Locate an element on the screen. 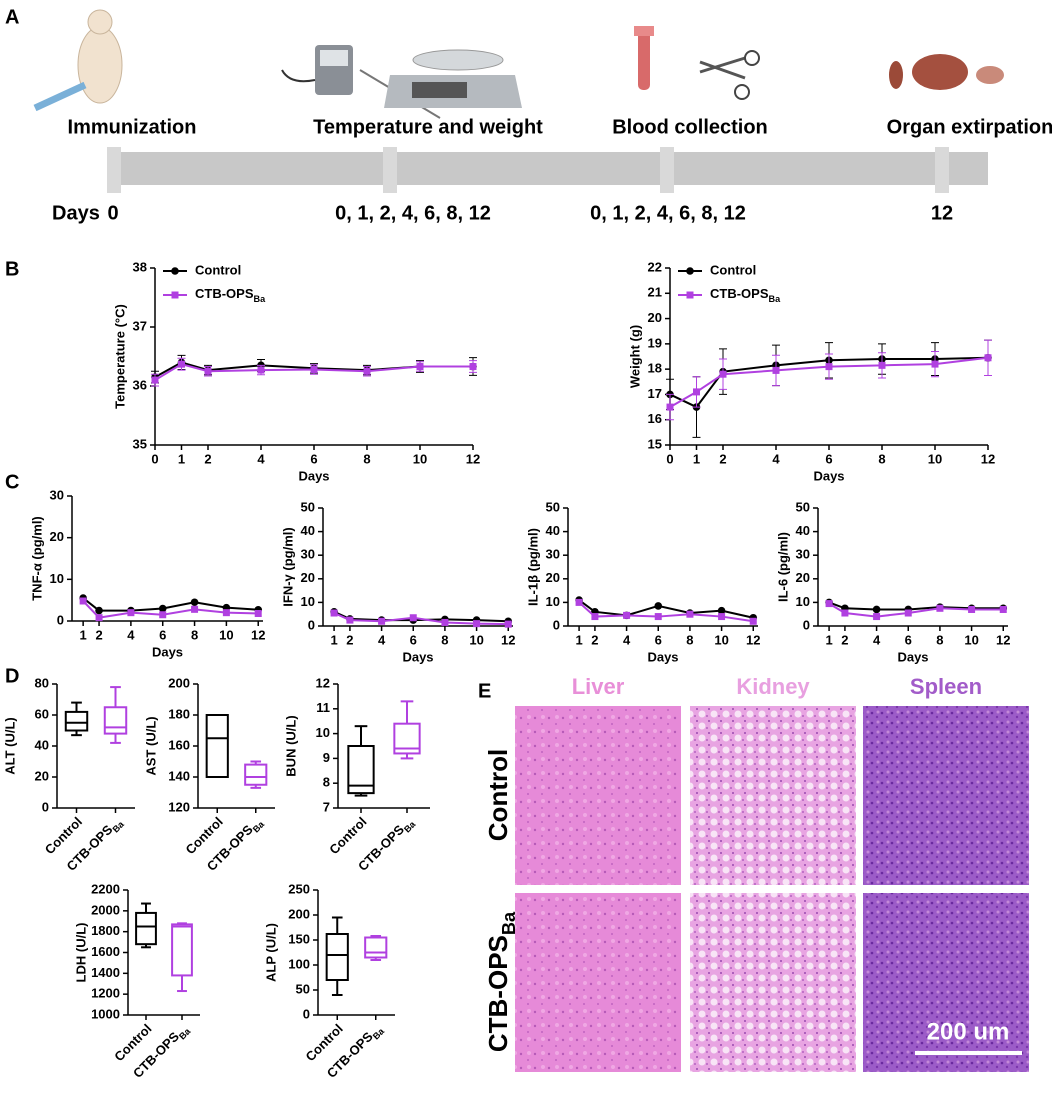 This screenshot has width=1052, height=1094. y-tick-label: 2200 is located at coordinates (105, 888).